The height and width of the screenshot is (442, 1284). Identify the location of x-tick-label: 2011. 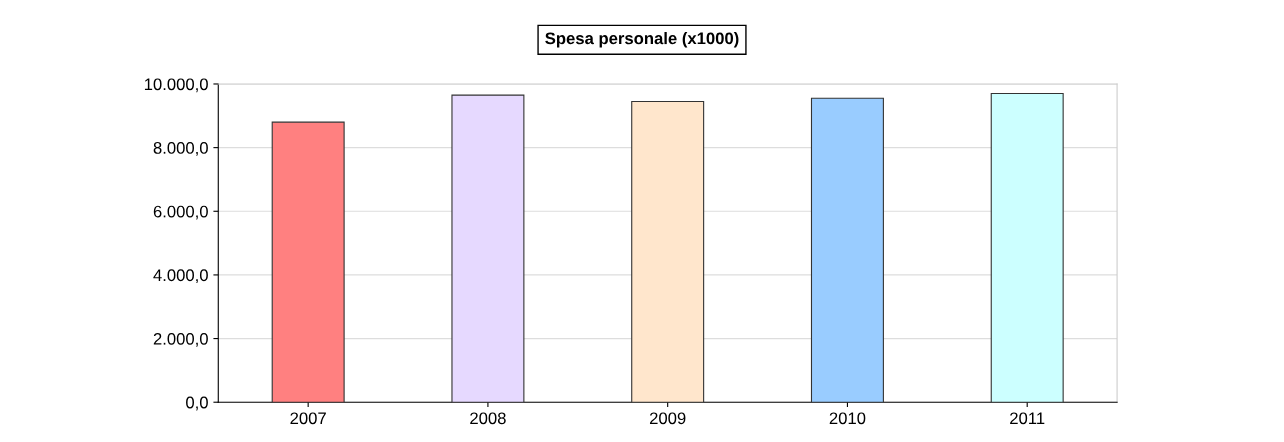
(1027, 418).